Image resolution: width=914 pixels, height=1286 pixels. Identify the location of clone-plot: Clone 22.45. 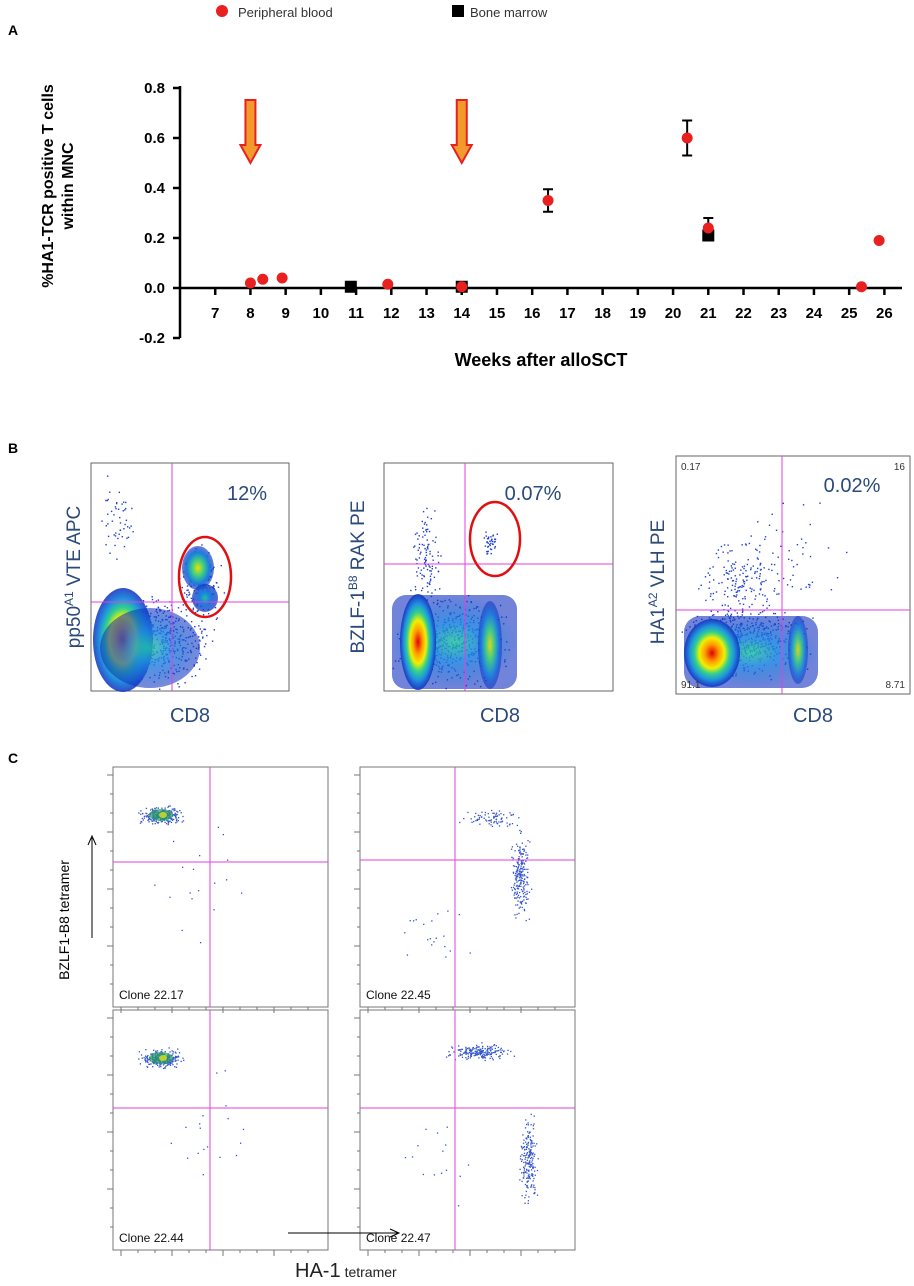
(465, 889).